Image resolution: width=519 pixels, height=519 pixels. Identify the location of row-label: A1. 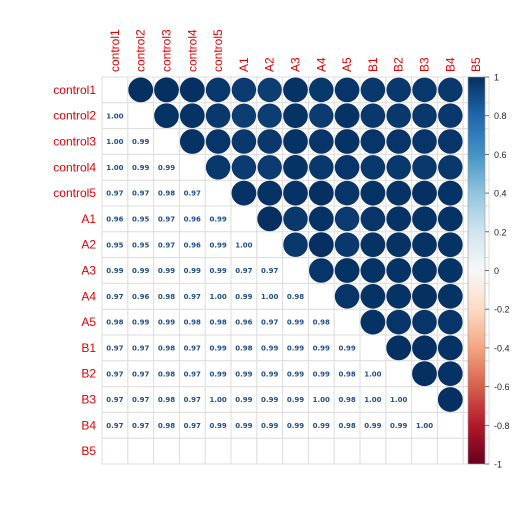
(88, 219).